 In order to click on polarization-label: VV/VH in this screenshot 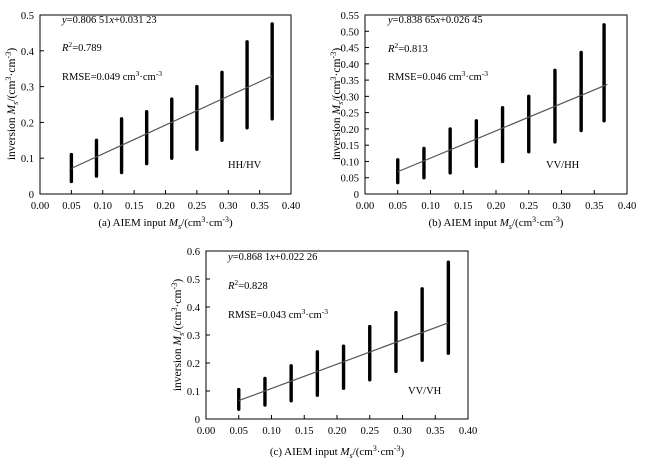, I will do `click(425, 391)`.